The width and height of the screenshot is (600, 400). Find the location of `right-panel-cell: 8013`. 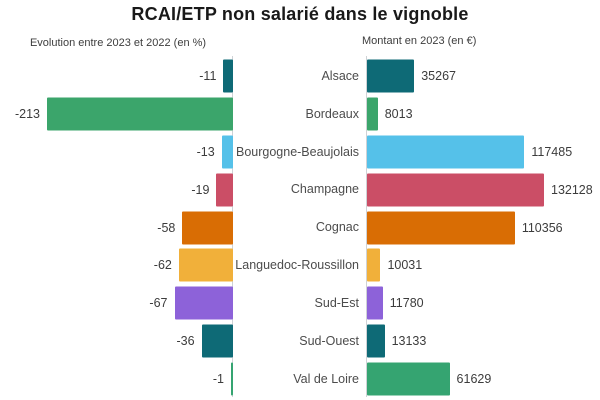

right-panel-cell: 8013 is located at coordinates (483, 114).